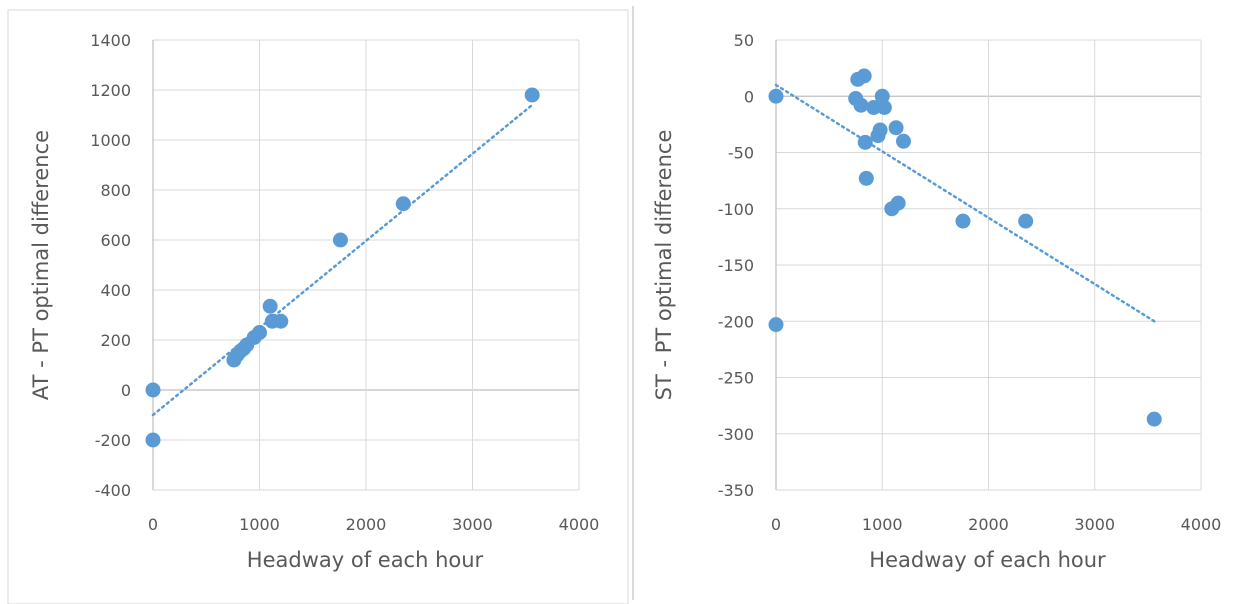  Describe the element at coordinates (115, 340) in the screenshot. I see `y-tick-label: 200` at that location.